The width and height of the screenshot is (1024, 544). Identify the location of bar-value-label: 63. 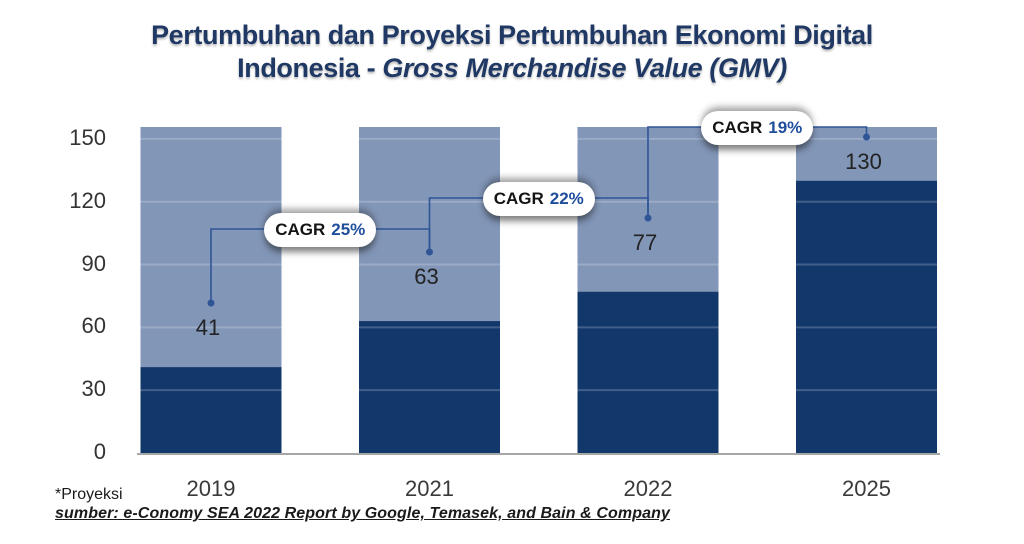
(426, 276).